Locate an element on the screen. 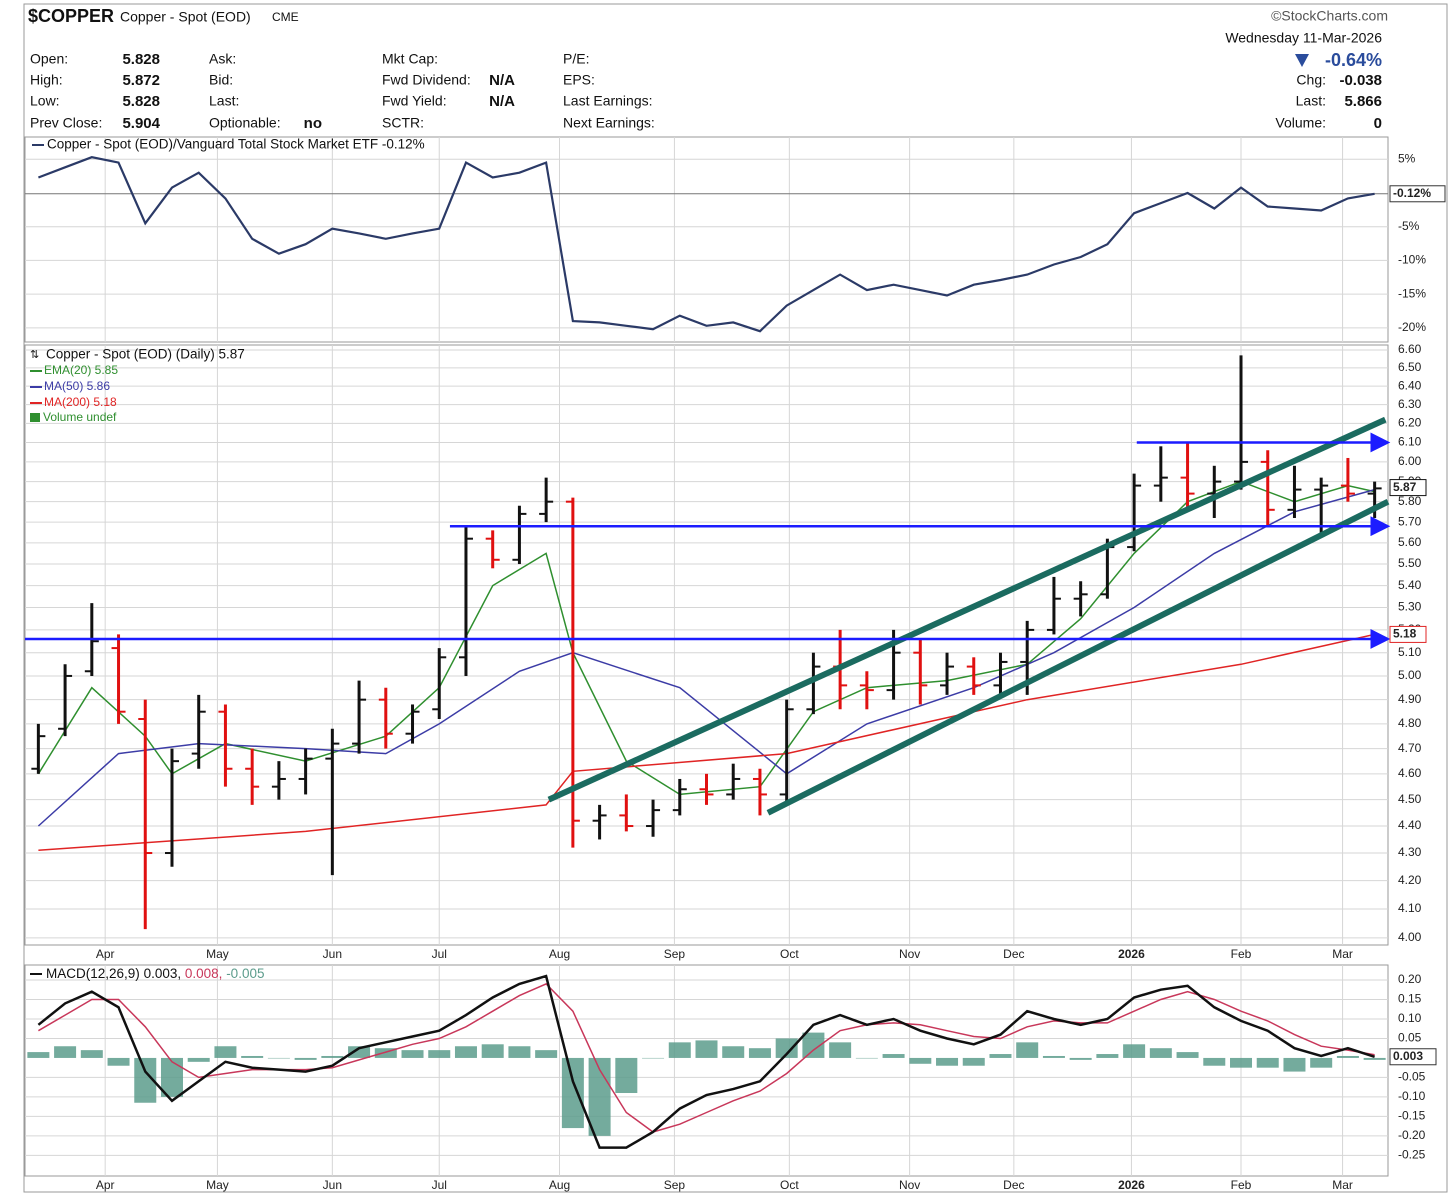 Image resolution: width=1450 pixels, height=1197 pixels. legend-entry: MA(50) 5.86 is located at coordinates (77, 386).